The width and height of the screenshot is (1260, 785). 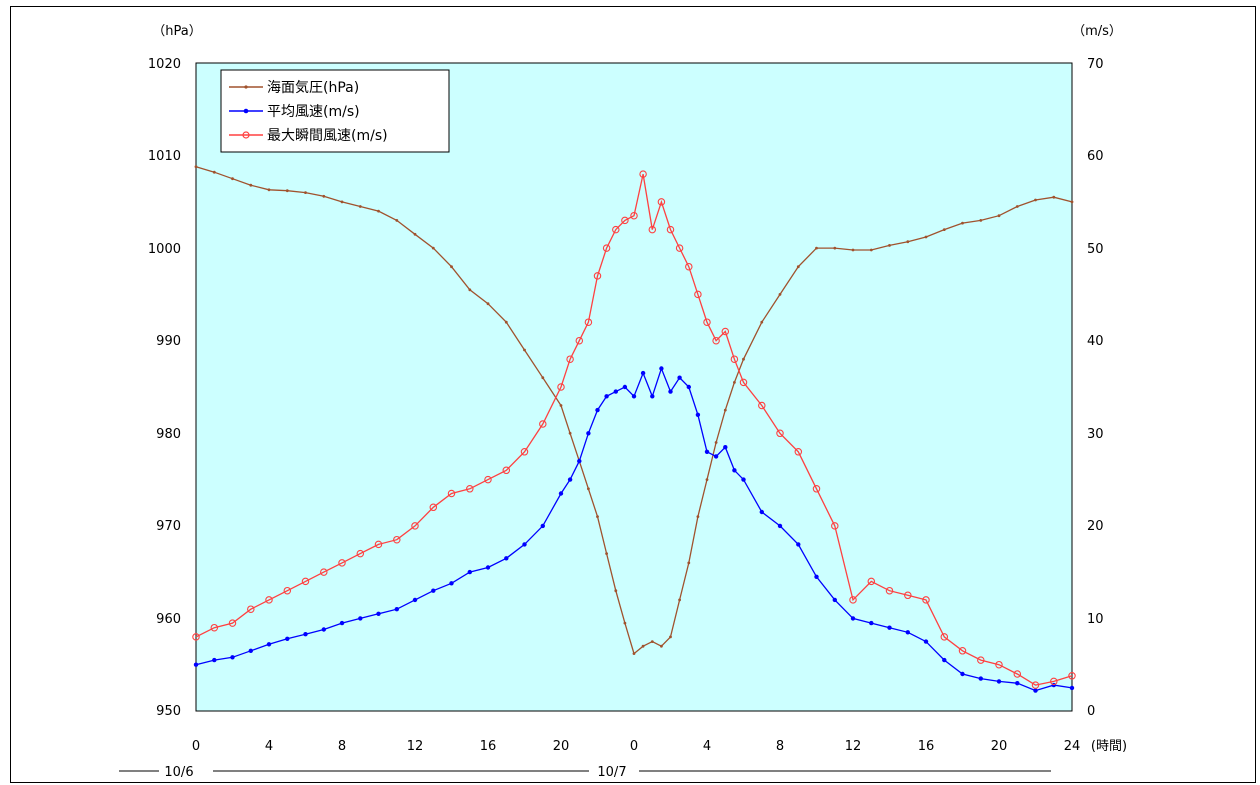 What do you see at coordinates (246, 135) in the screenshot?
I see `legend-marker-gust` at bounding box center [246, 135].